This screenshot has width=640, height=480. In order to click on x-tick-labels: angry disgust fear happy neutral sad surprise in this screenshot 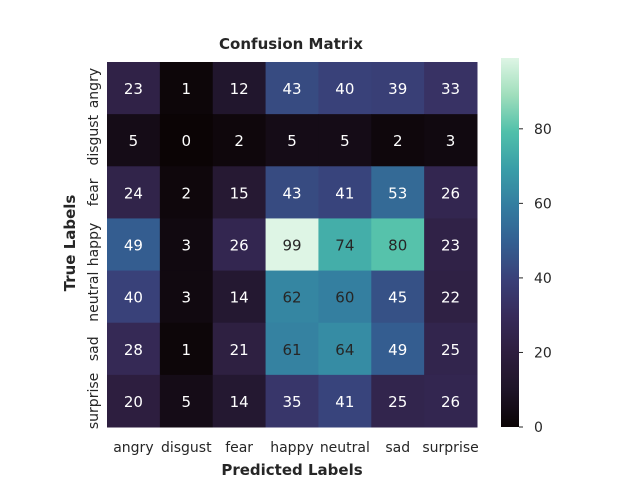, I will do `click(296, 448)`.